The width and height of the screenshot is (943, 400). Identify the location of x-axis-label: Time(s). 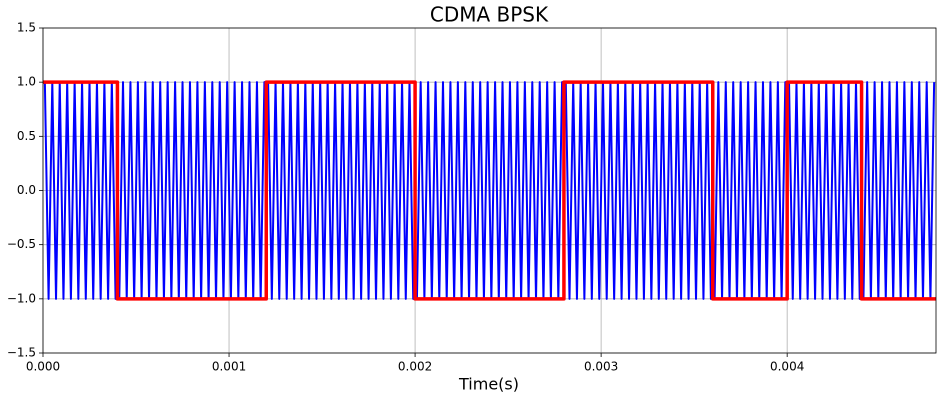
(488, 384).